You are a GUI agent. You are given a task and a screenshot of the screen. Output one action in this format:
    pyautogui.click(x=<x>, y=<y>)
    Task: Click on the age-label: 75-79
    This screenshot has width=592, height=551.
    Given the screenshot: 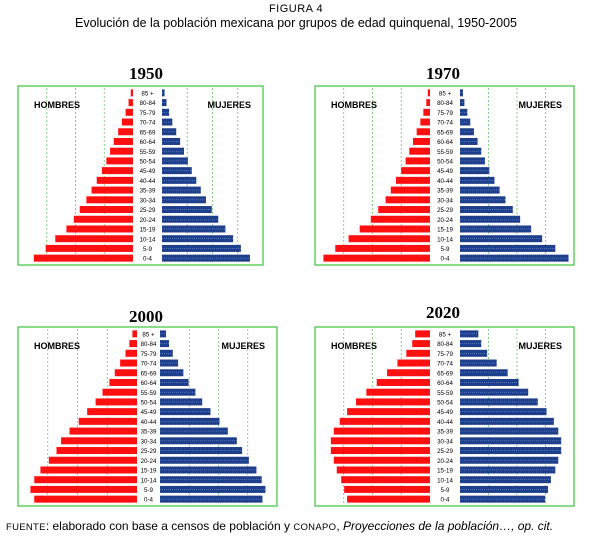 What is the action you would take?
    pyautogui.click(x=149, y=354)
    